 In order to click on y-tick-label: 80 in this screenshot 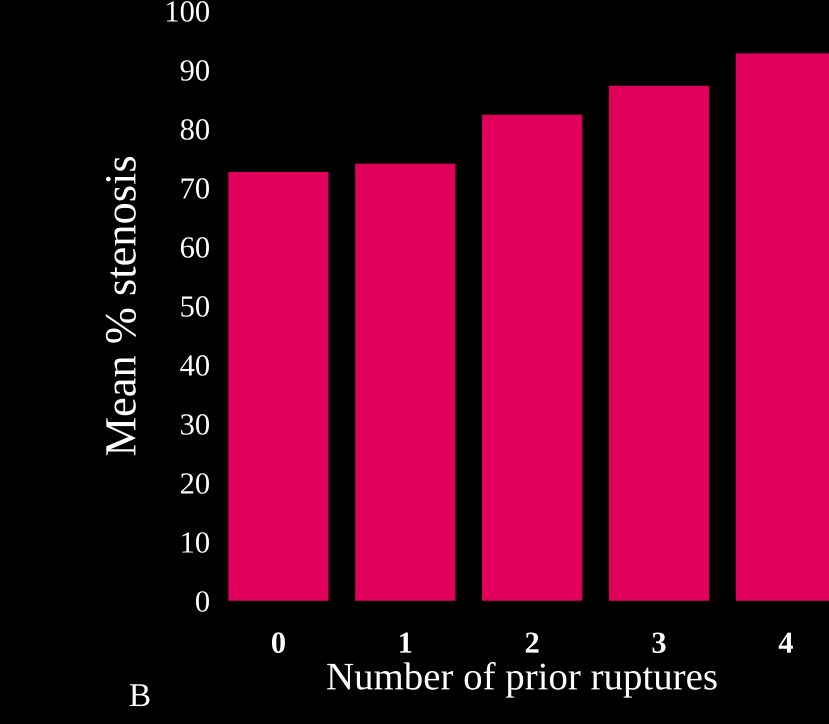, I will do `click(194, 129)`.